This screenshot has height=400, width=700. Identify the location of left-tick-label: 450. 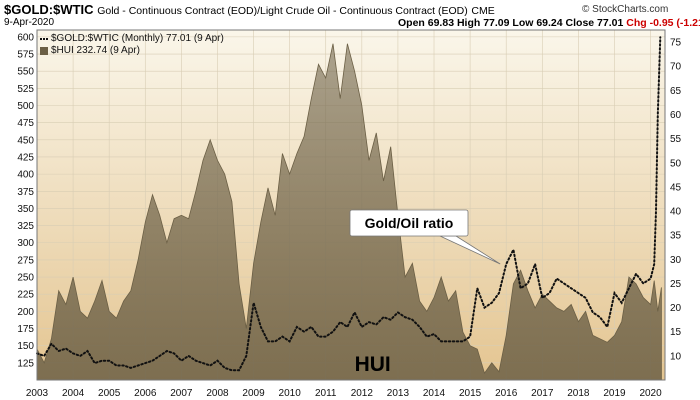
(25, 140).